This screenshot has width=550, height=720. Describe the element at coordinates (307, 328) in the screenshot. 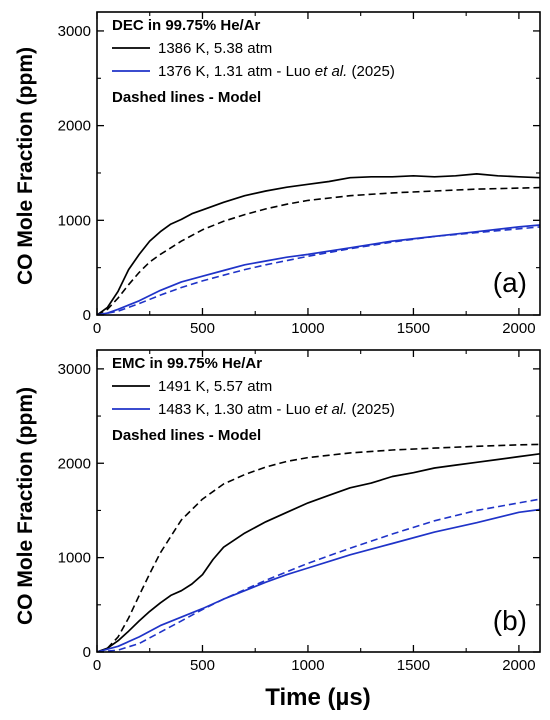

I see `x-tick-label-a-1000: 1000` at that location.